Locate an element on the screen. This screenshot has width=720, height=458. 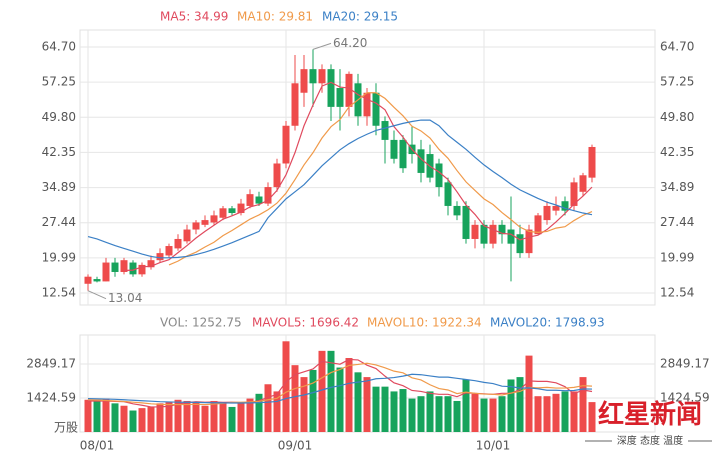
y-tick-label: 57.25 is located at coordinates (59, 82).